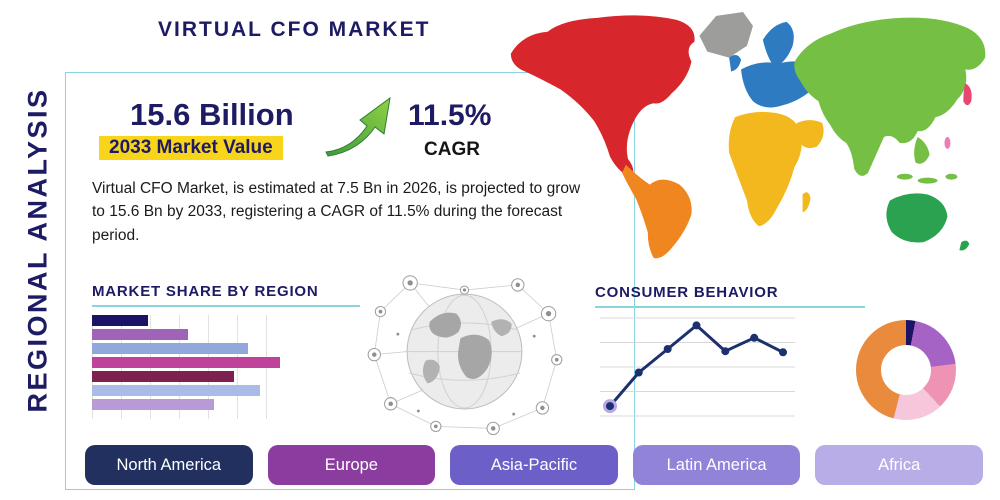 The width and height of the screenshot is (1000, 500). Describe the element at coordinates (899, 465) in the screenshot. I see `region-button-africa: Africa` at that location.